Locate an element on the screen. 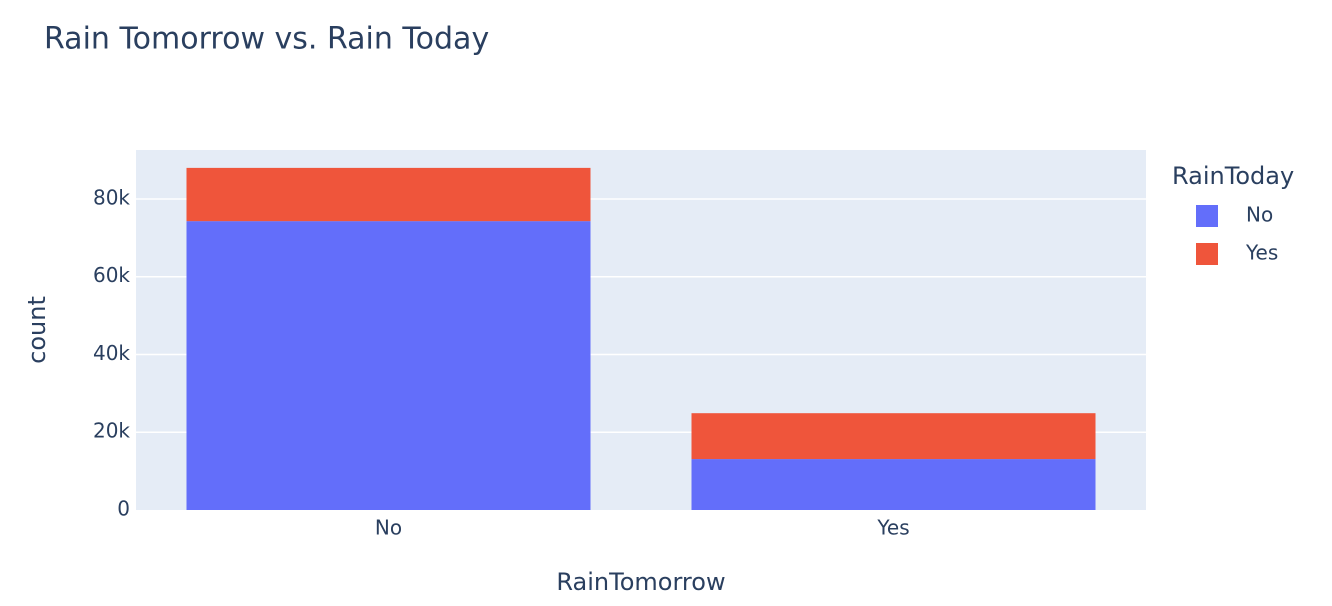 The image size is (1332, 606). legend-label: No is located at coordinates (1259, 215).